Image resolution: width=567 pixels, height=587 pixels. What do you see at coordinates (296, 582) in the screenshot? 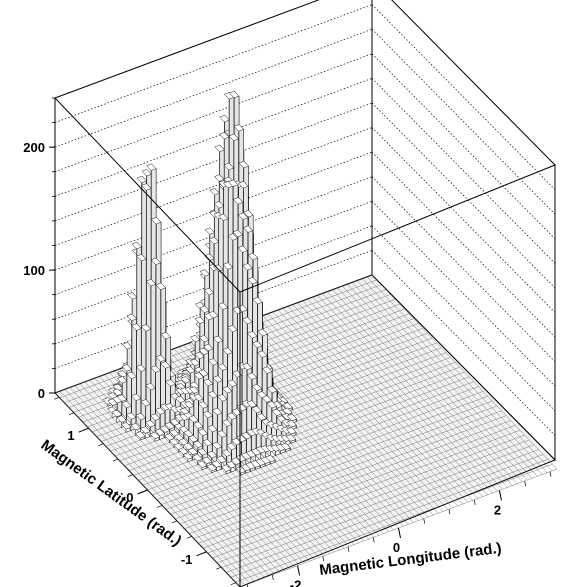
I see `x-tick-label: -2` at bounding box center [296, 582].